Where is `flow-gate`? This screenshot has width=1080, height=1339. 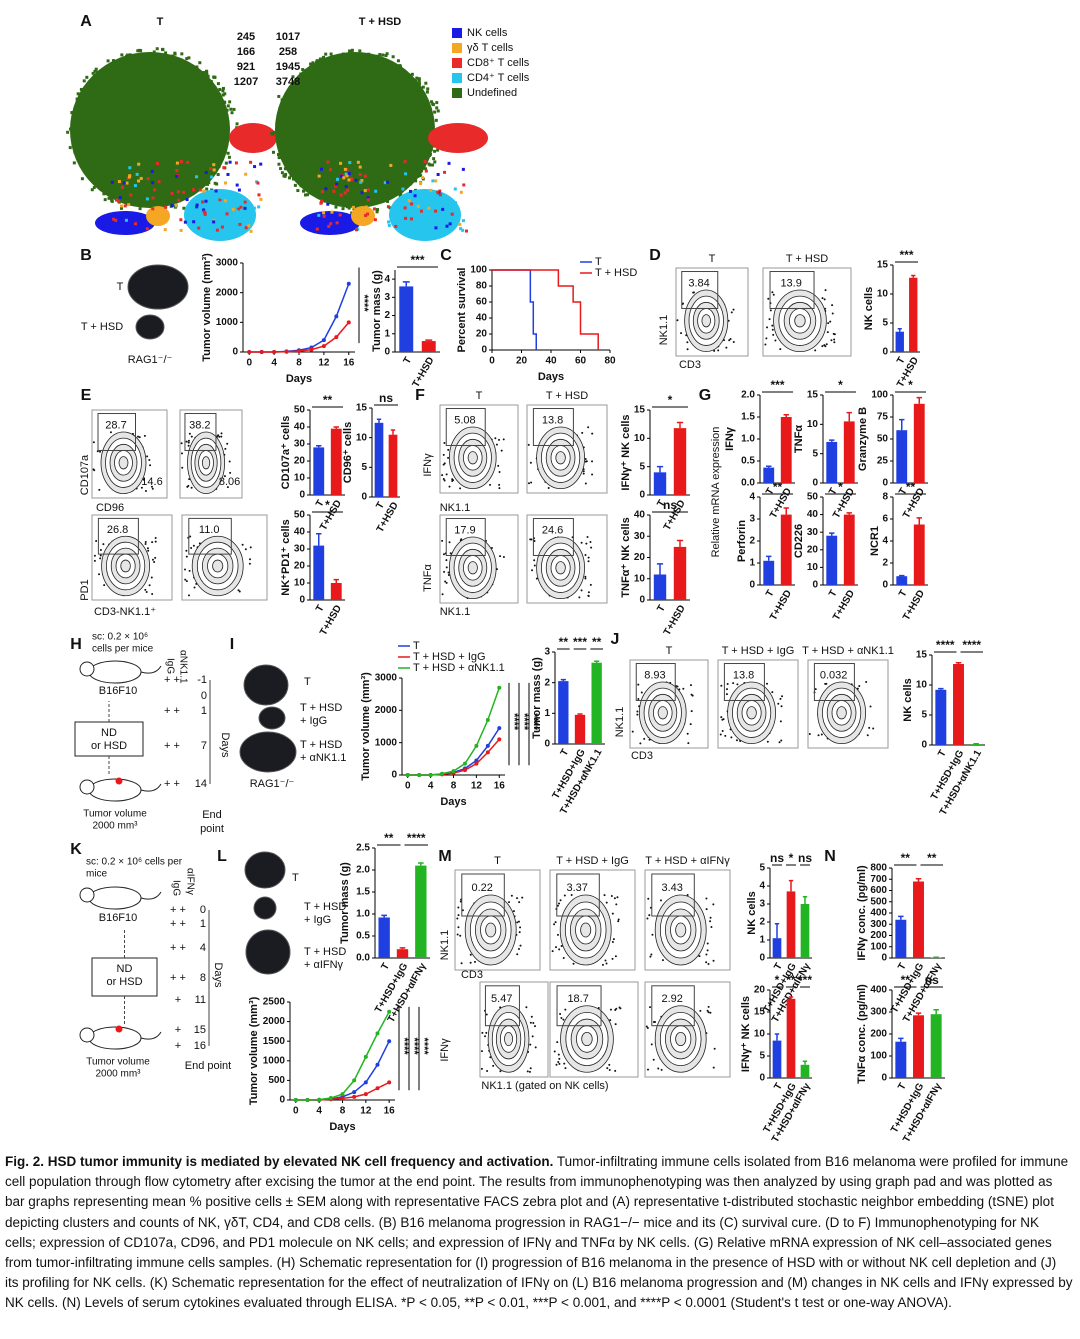 flow-gate is located at coordinates (553, 537).